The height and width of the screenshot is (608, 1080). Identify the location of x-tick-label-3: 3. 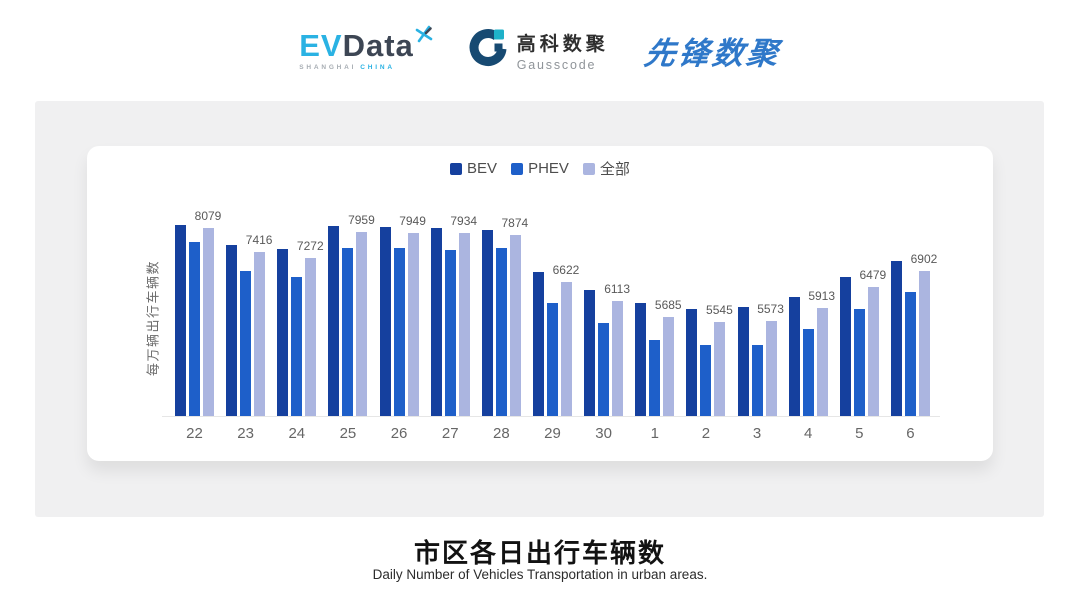
(757, 433).